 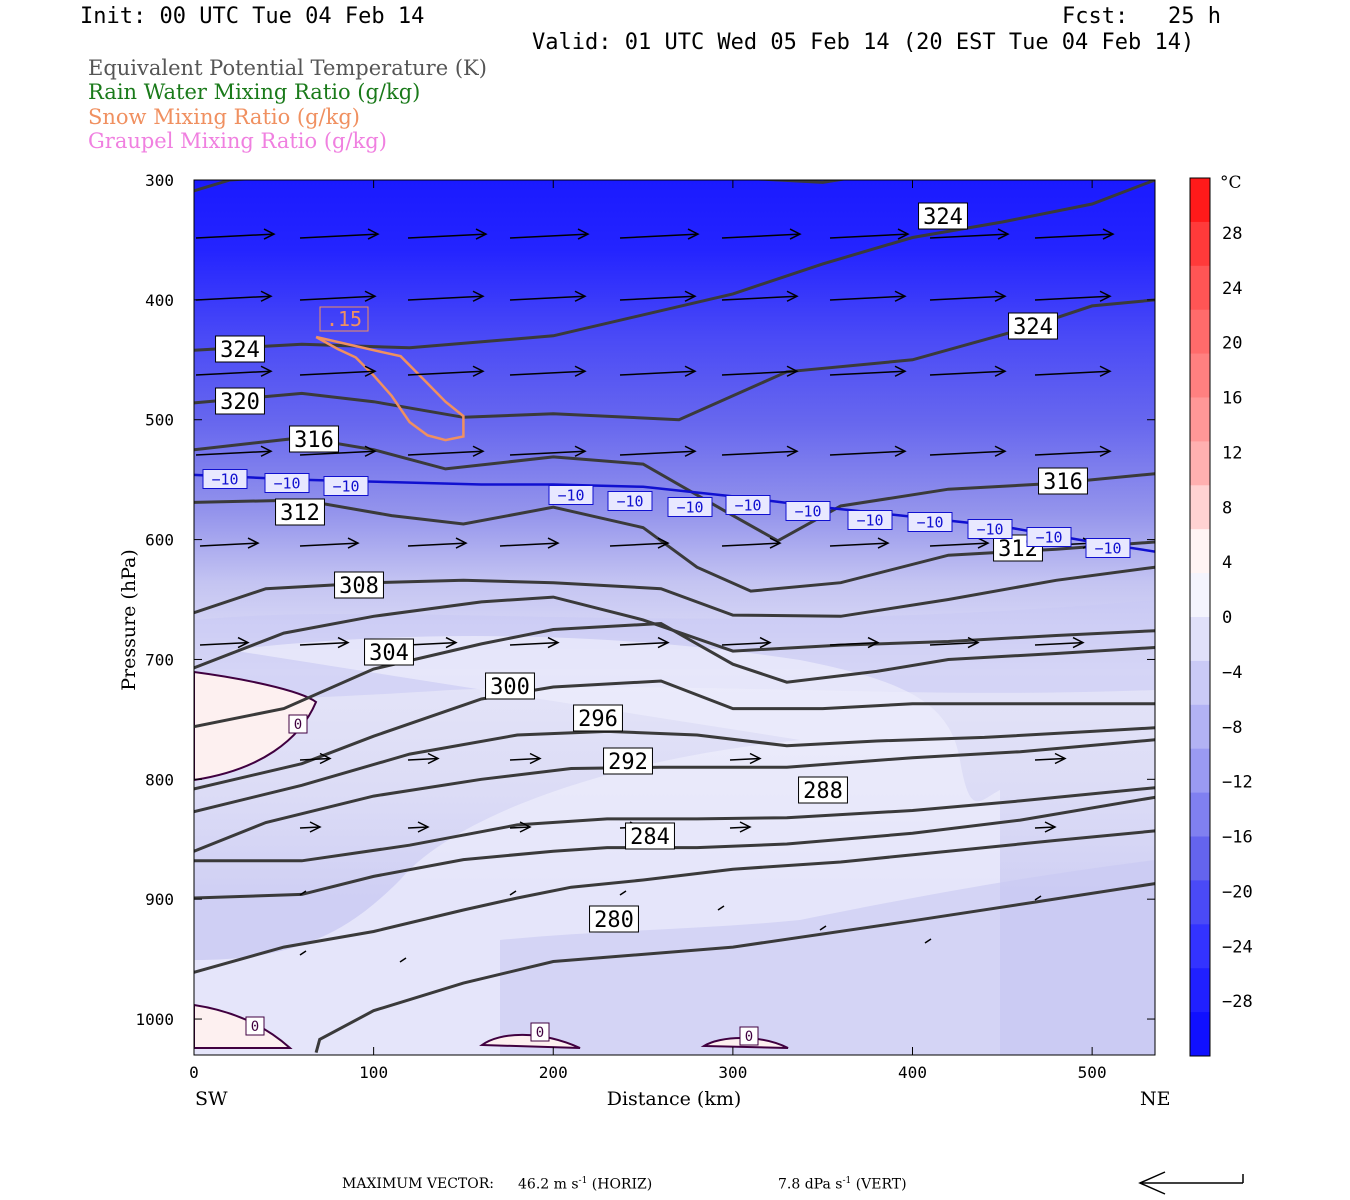 I want to click on colorbar-tick-label: −4, so click(x=1232, y=673).